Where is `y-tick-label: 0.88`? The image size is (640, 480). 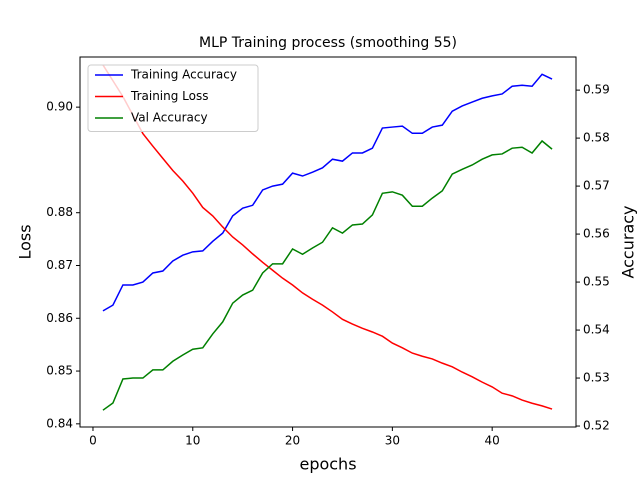 y-tick-label: 0.88 is located at coordinates (59, 212).